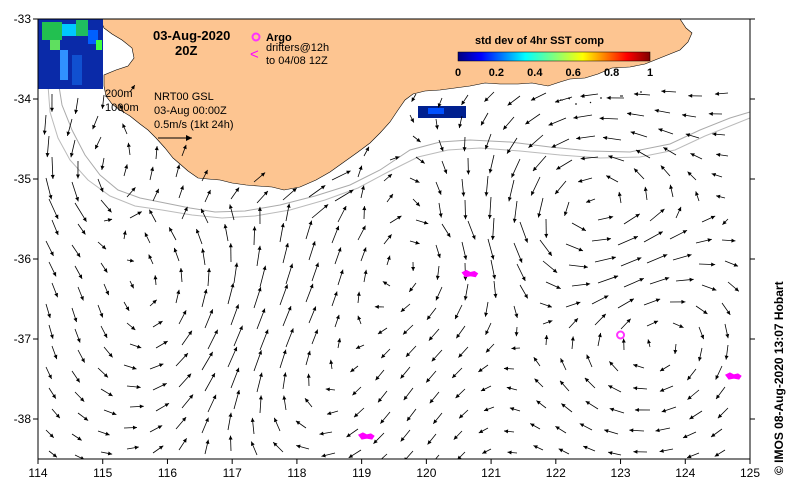 This screenshot has height=492, width=790. What do you see at coordinates (184, 97) in the screenshot?
I see `model-name: NRT00 GSL` at bounding box center [184, 97].